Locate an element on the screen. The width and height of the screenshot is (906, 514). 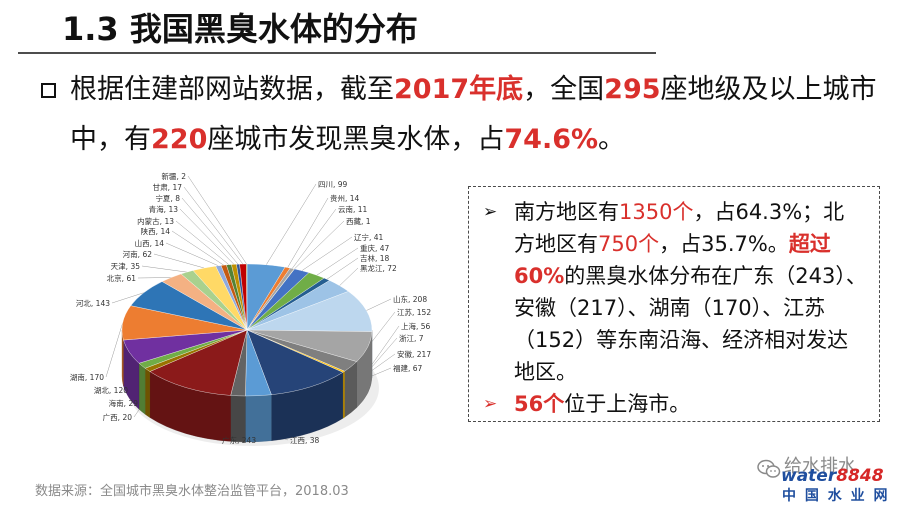
summary-highlight: 超过 is located at coordinates (809, 244).